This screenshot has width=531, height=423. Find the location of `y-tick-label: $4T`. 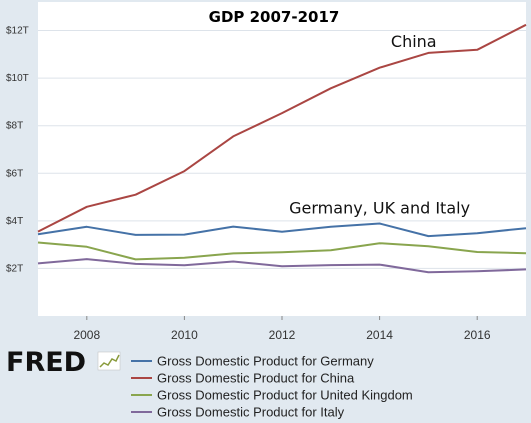

y-tick-label: $4T is located at coordinates (14, 221).